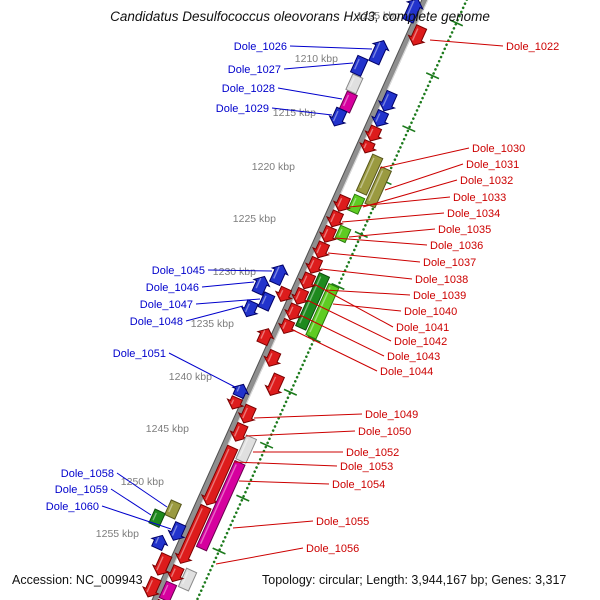 This screenshot has height=600, width=600. What do you see at coordinates (242, 109) in the screenshot?
I see `gene-label-Dole_1029: Dole_1029` at bounding box center [242, 109].